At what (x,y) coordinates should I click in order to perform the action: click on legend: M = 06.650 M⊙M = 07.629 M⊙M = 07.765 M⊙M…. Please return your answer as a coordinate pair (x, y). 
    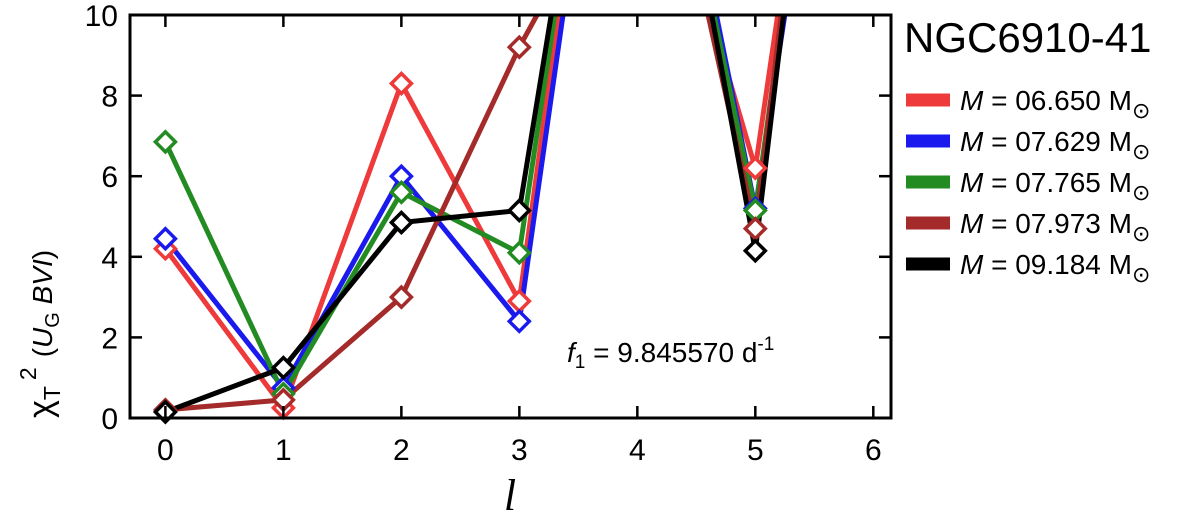
    Looking at the image, I should click on (1028, 186).